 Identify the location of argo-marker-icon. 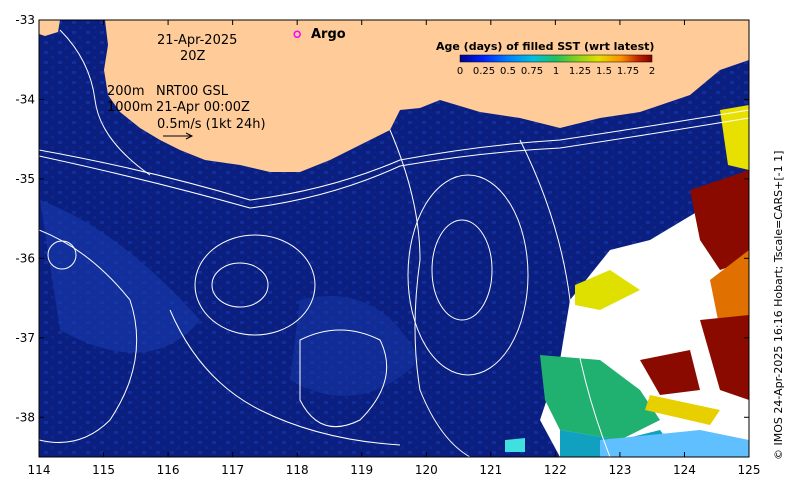
(297, 34).